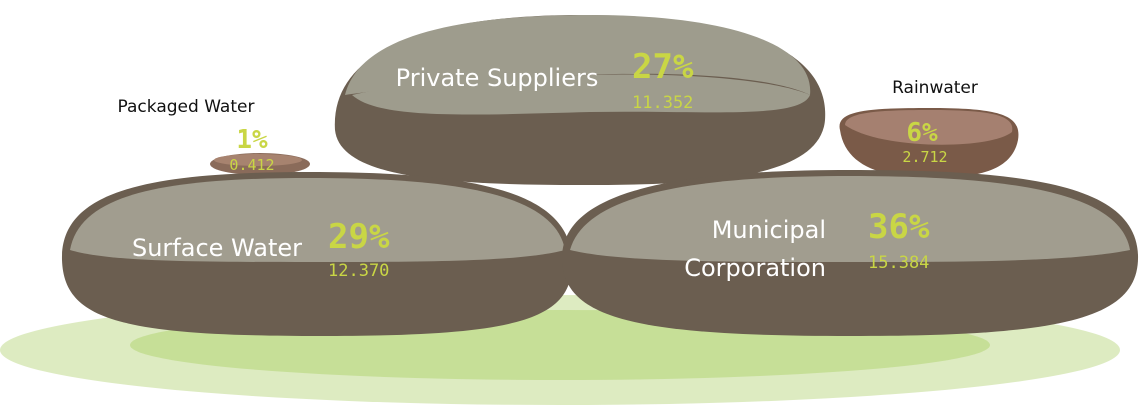  I want to click on value: 15.384, so click(898, 263).